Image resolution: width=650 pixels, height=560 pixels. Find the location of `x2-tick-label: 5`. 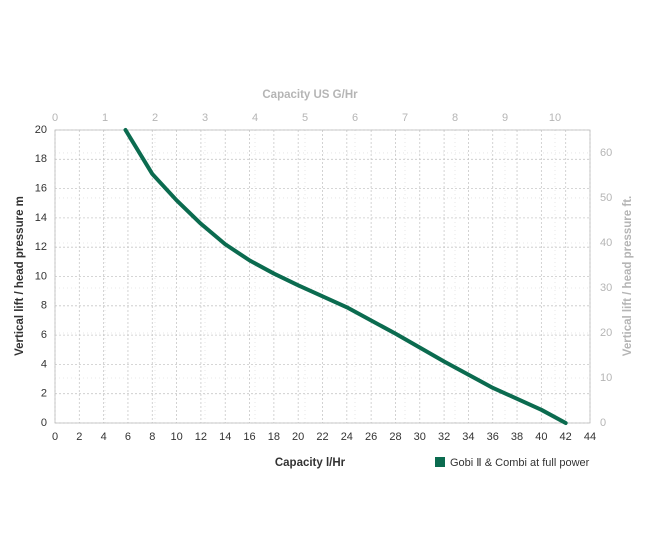

x2-tick-label: 5 is located at coordinates (305, 118).